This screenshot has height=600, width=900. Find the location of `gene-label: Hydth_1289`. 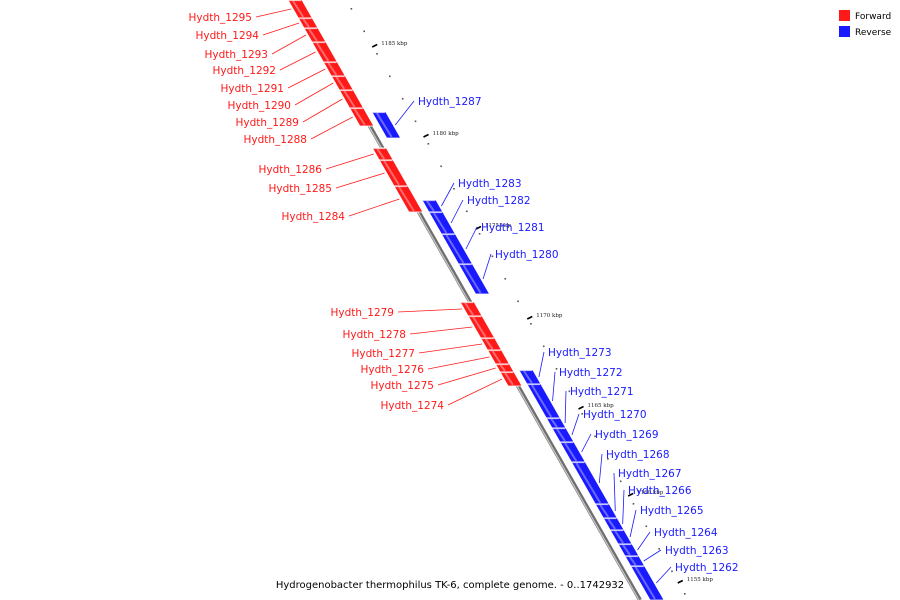

gene-label: Hydth_1289 is located at coordinates (267, 123).